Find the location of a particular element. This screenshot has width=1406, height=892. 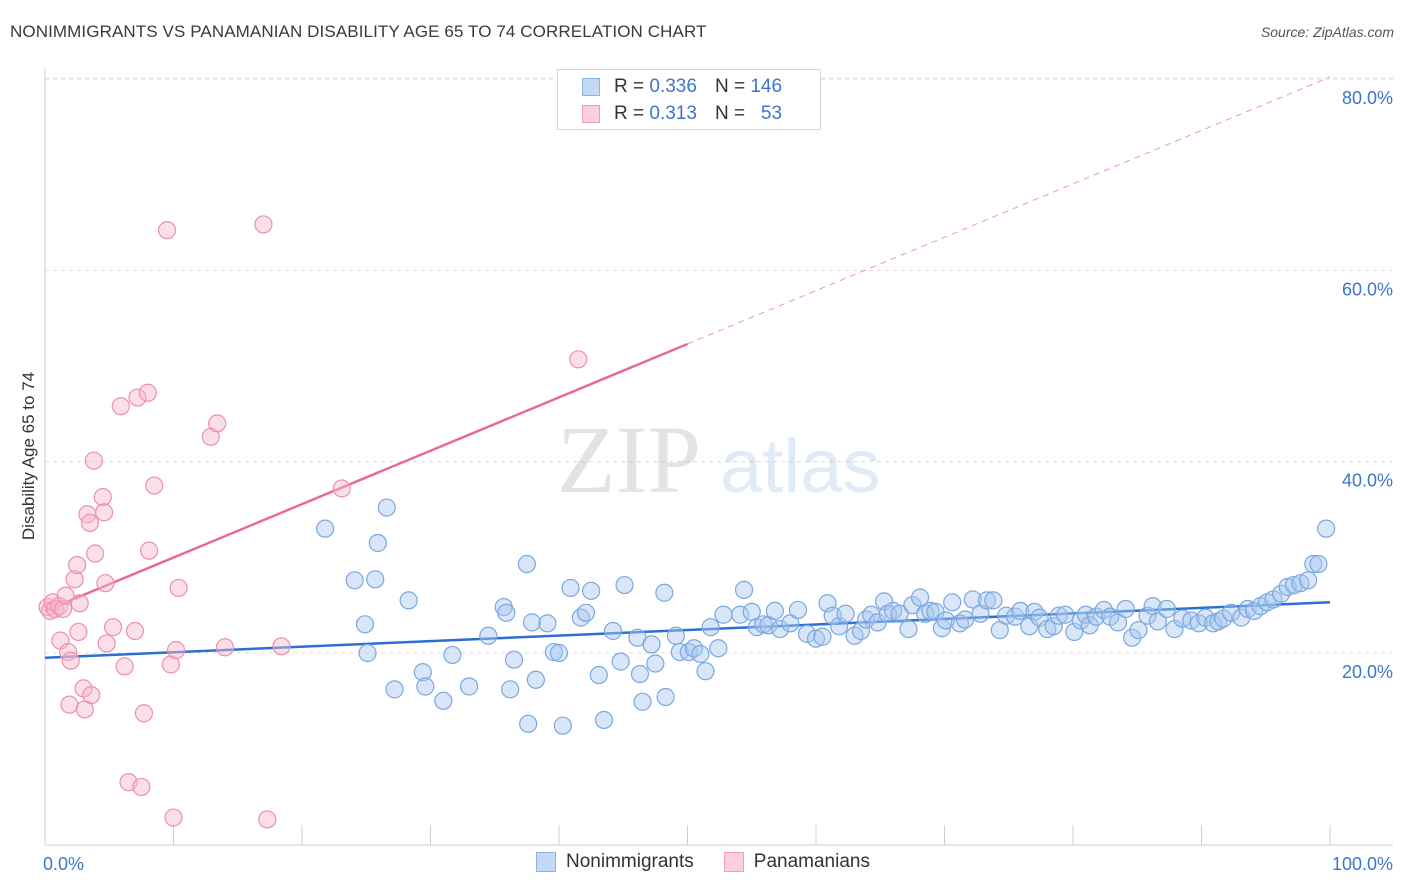

x-tick-label-min: 0.0% is located at coordinates (63, 864).